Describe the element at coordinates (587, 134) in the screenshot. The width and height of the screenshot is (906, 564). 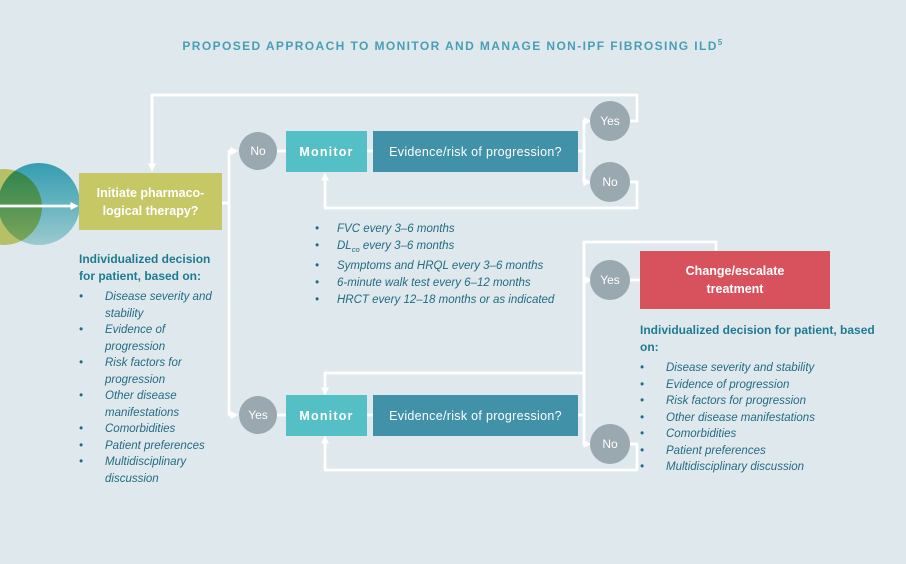
I see `connector-top-to-yes` at that location.